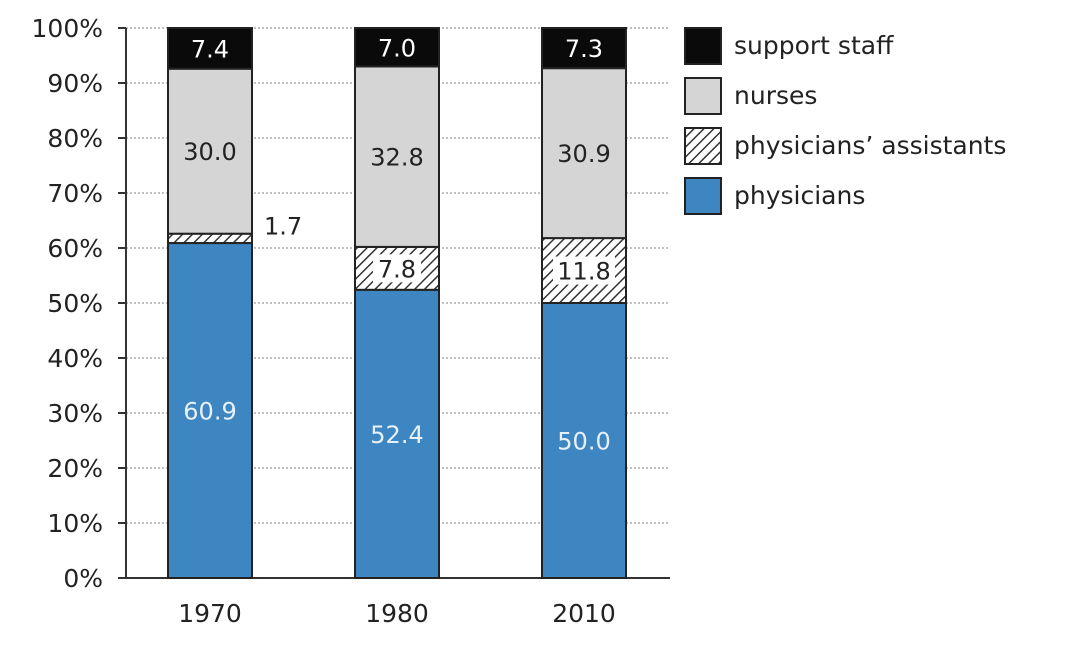 This screenshot has width=1080, height=664. Describe the element at coordinates (75, 83) in the screenshot. I see `y-tick-label: 90%` at that location.